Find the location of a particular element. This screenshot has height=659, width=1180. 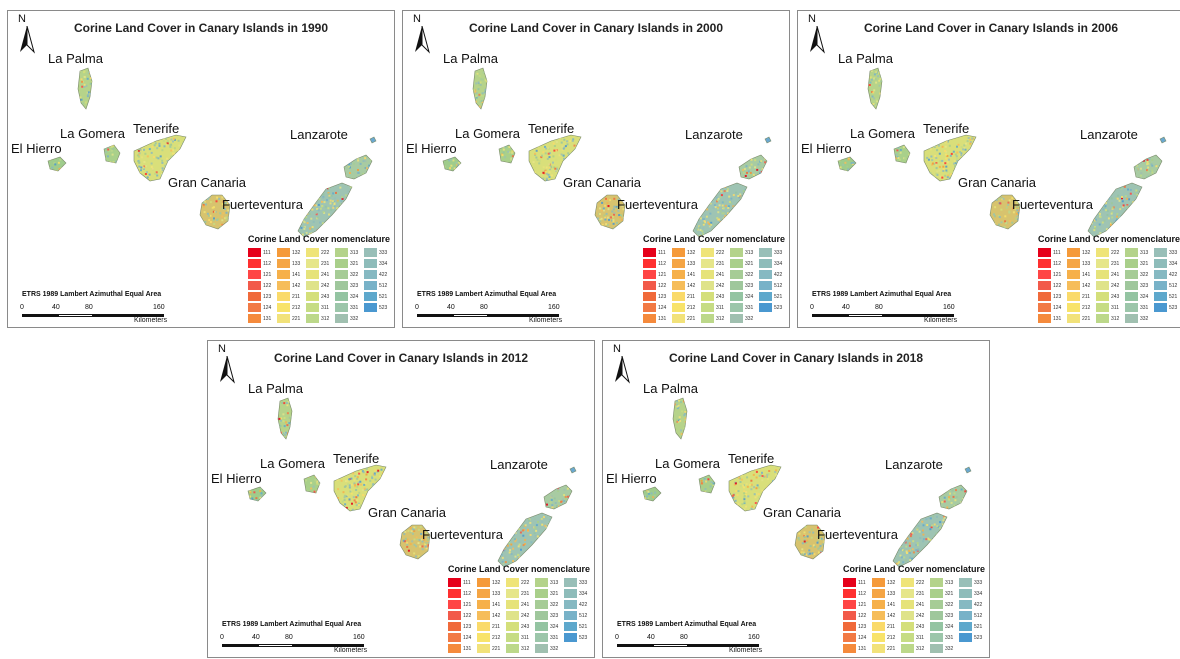

legend-item-221: 221 is located at coordinates (1081, 318).